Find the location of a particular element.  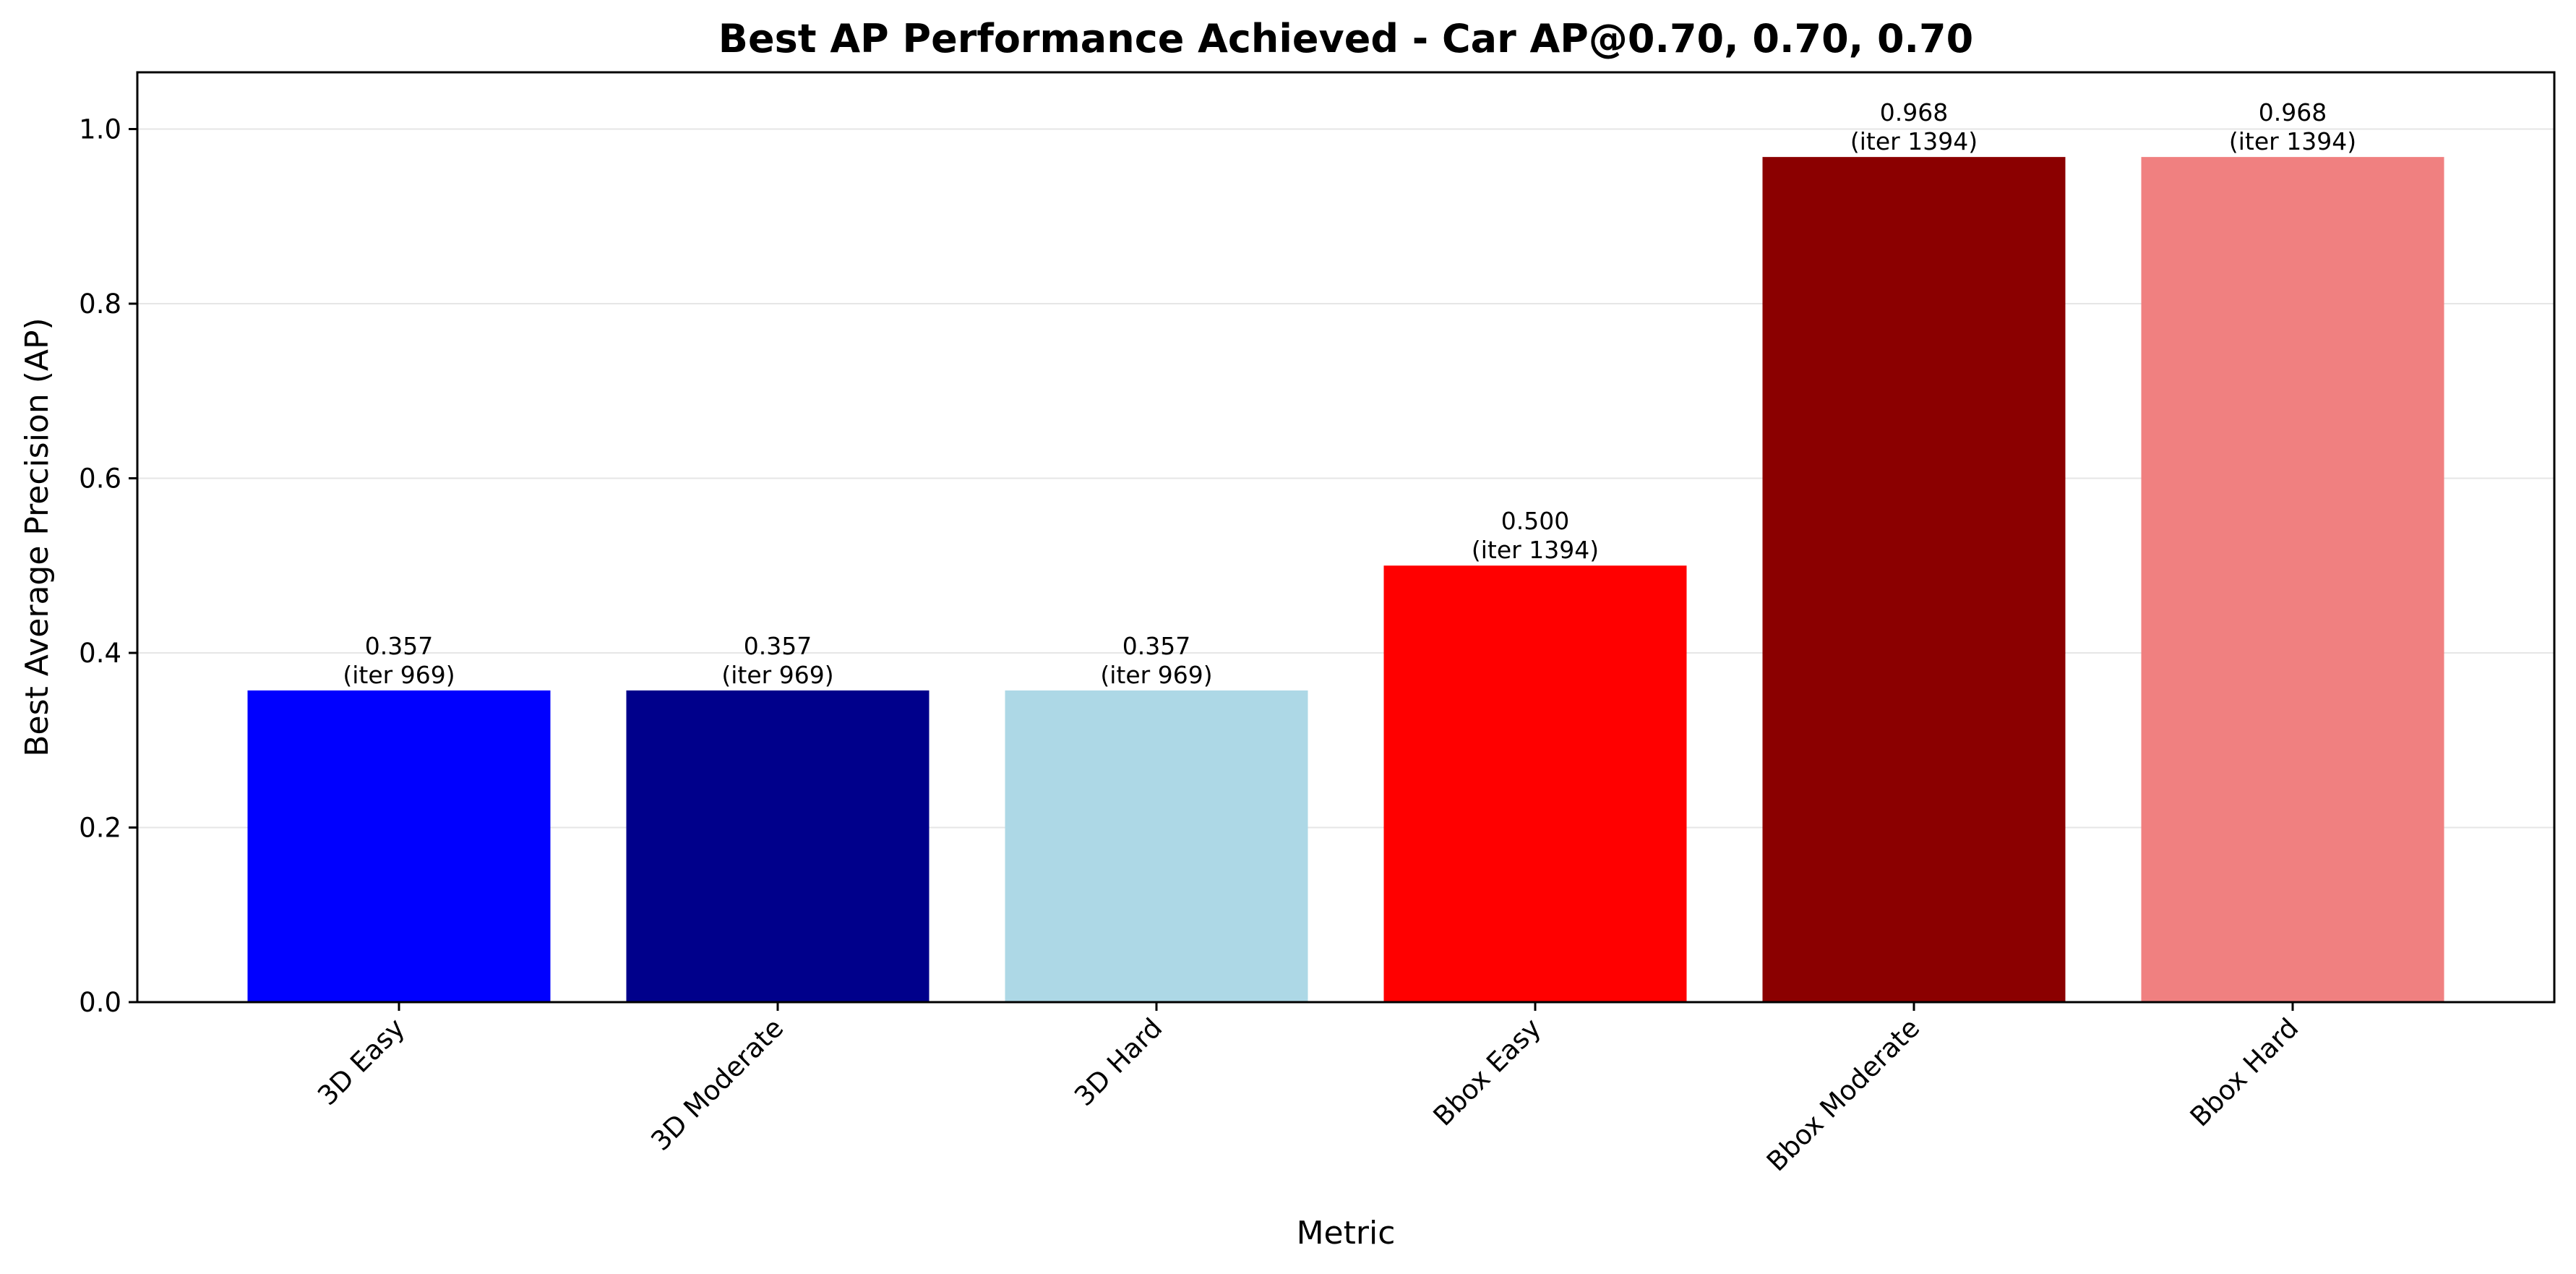

x-axis-label: Metric is located at coordinates (1346, 1233).